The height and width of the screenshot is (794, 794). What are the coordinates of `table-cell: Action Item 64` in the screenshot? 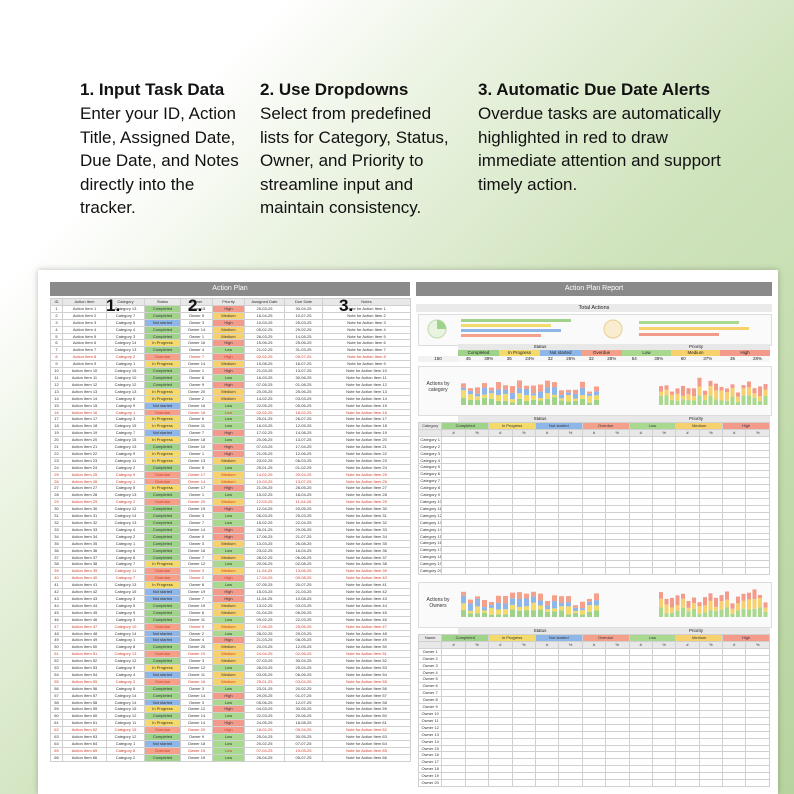 It's located at (84, 744).